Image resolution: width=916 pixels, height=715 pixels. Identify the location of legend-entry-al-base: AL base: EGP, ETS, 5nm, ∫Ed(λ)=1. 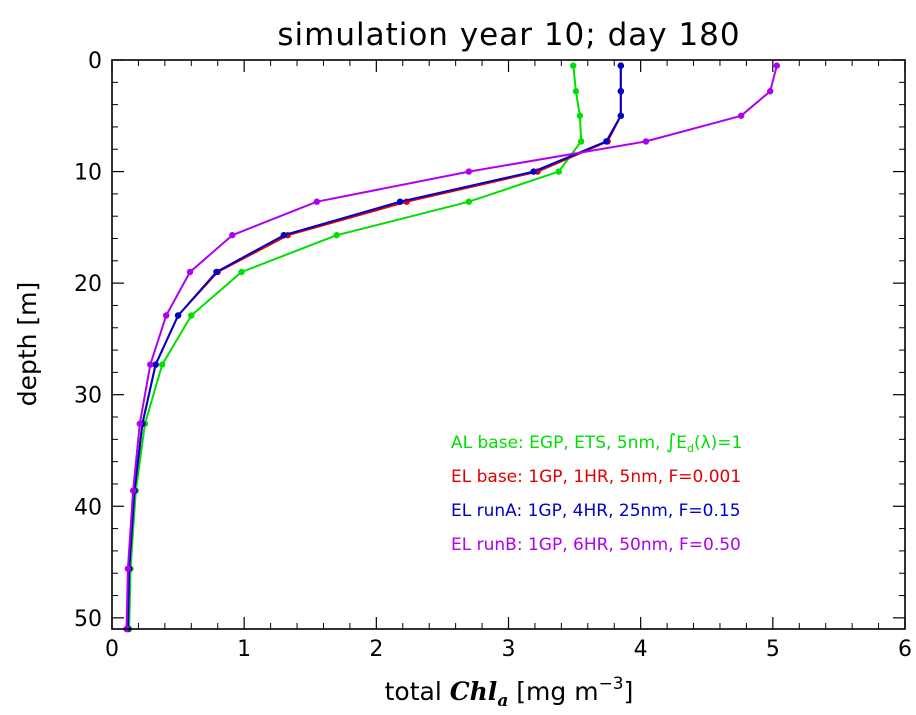
(596, 442).